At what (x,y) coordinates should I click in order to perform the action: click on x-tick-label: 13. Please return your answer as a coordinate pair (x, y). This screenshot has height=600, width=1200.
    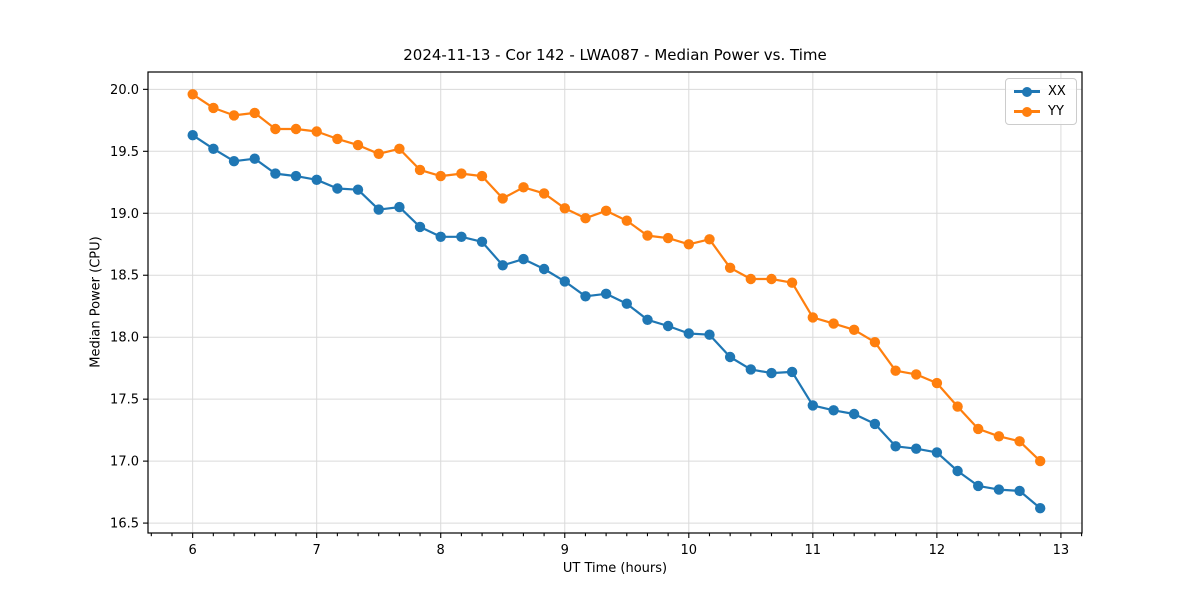
    Looking at the image, I should click on (1061, 550).